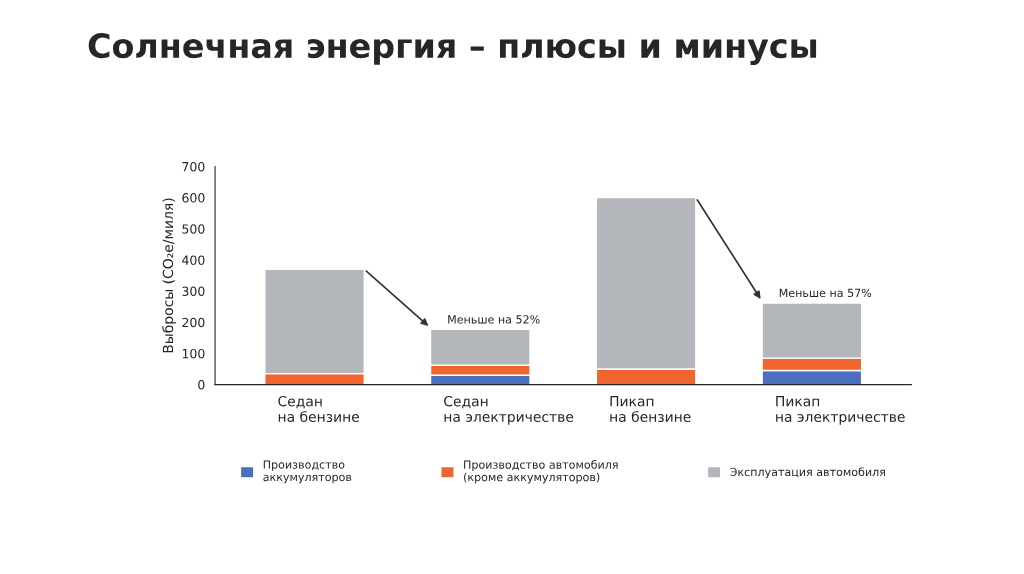  I want to click on y-tick-label: 200, so click(193, 322).